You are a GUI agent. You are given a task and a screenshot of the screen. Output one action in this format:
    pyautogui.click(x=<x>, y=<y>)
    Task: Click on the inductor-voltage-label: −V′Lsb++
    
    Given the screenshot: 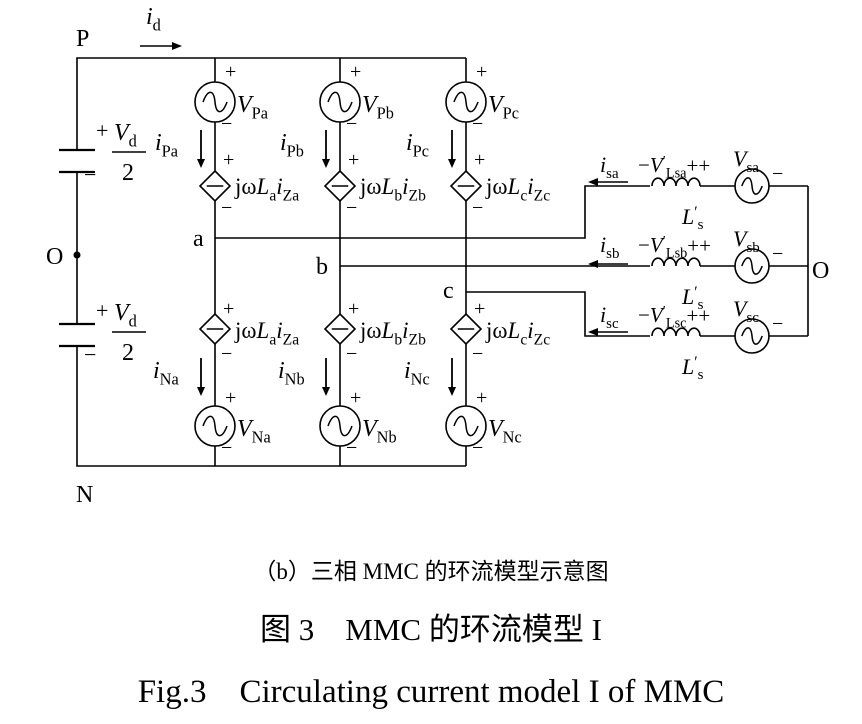 What is the action you would take?
    pyautogui.click(x=674, y=247)
    